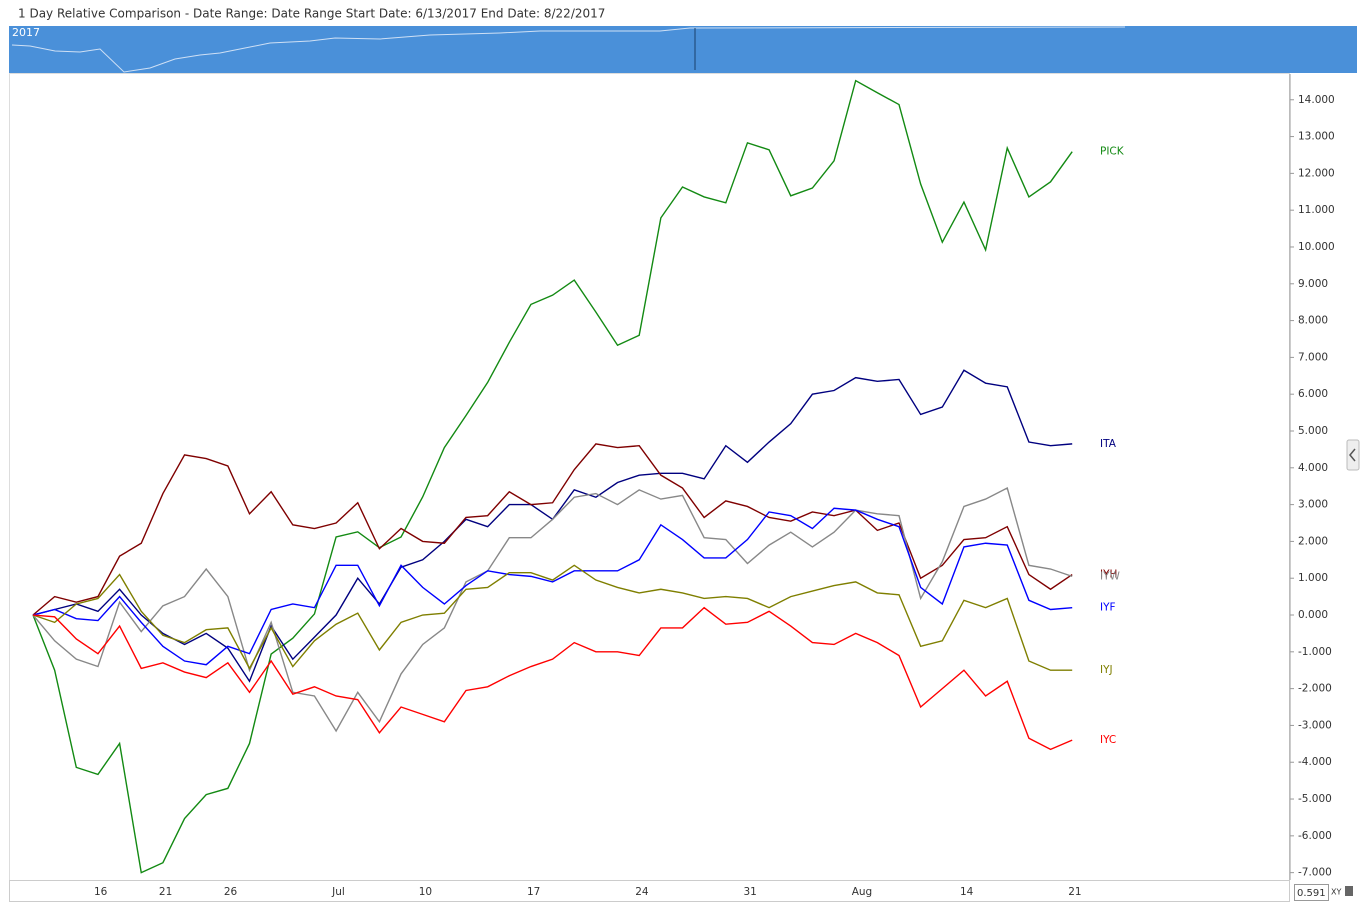 The image size is (1363, 903). Describe the element at coordinates (1108, 608) in the screenshot. I see `series-label: IYF` at that location.